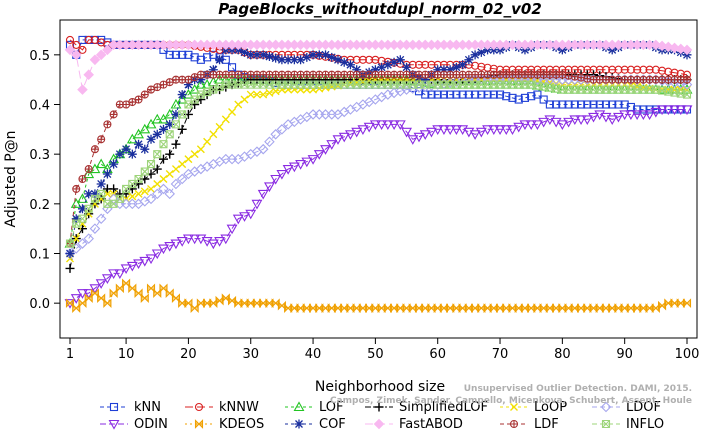 The width and height of the screenshot is (702, 434). I want to click on x-tick-label: 50, so click(375, 354).